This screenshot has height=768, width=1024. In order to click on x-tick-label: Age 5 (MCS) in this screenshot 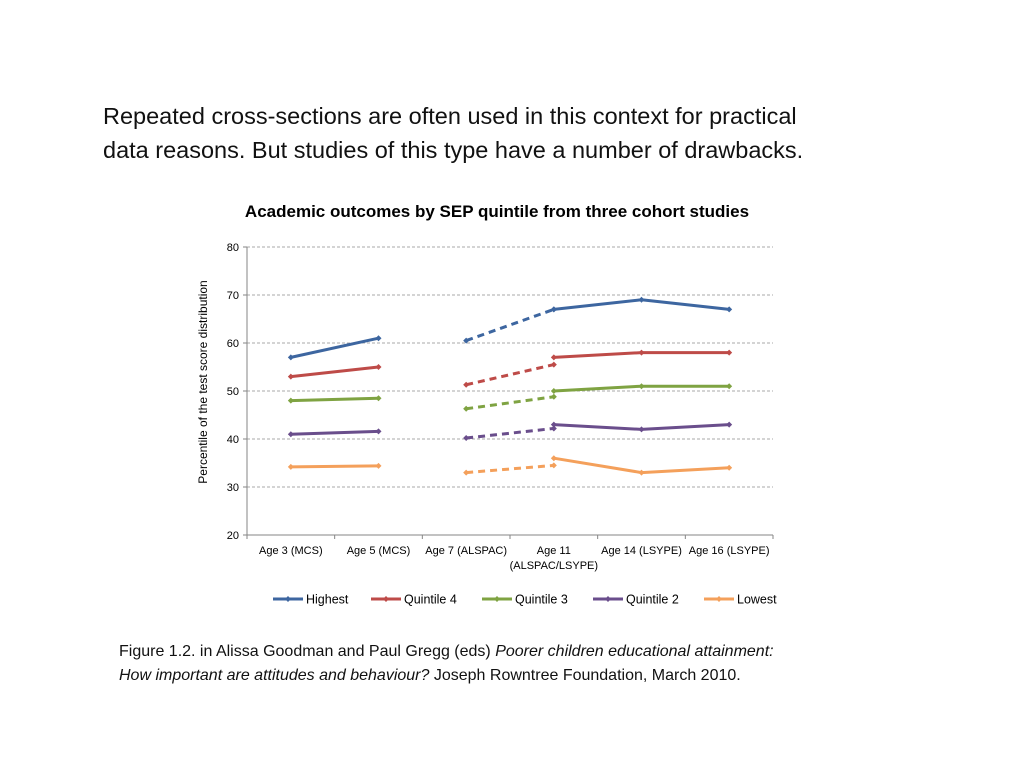, I will do `click(379, 551)`.